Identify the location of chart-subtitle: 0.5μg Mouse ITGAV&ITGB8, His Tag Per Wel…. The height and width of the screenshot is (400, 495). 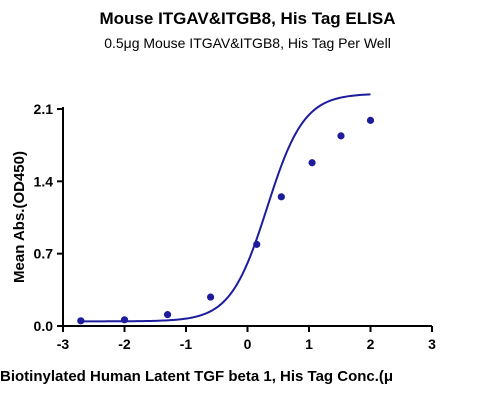
(247, 43).